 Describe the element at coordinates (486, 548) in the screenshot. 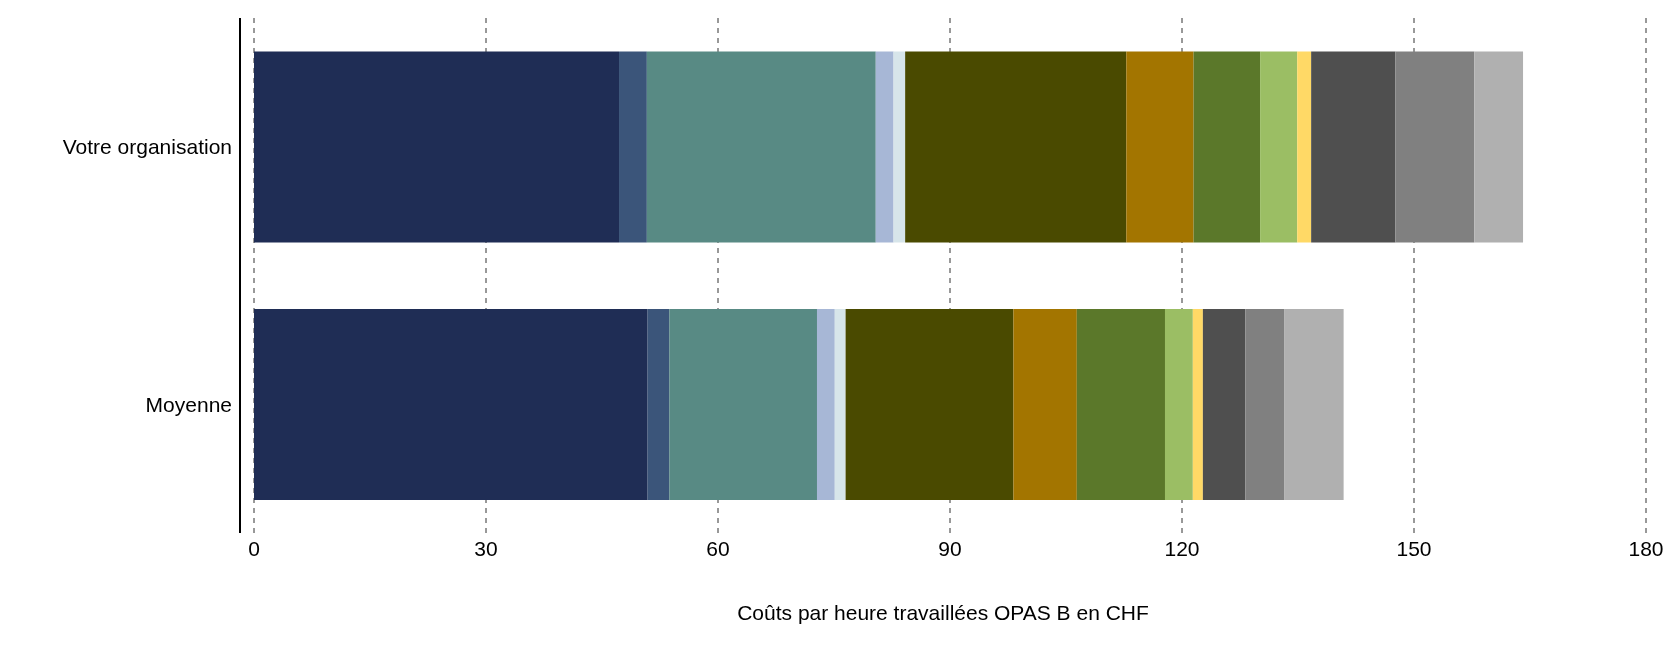

I see `x-tick-label: 30` at that location.